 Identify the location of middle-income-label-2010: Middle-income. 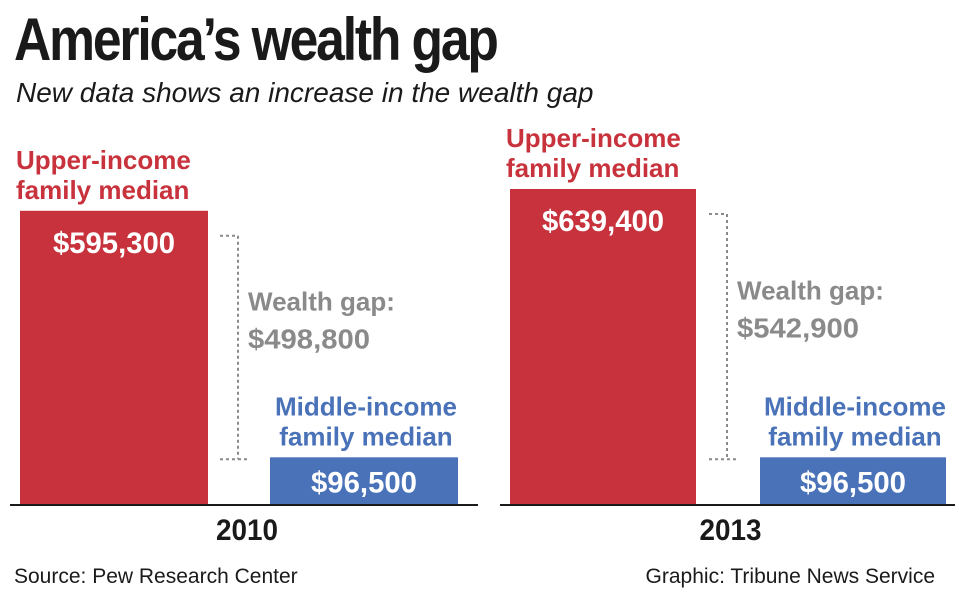
(366, 406).